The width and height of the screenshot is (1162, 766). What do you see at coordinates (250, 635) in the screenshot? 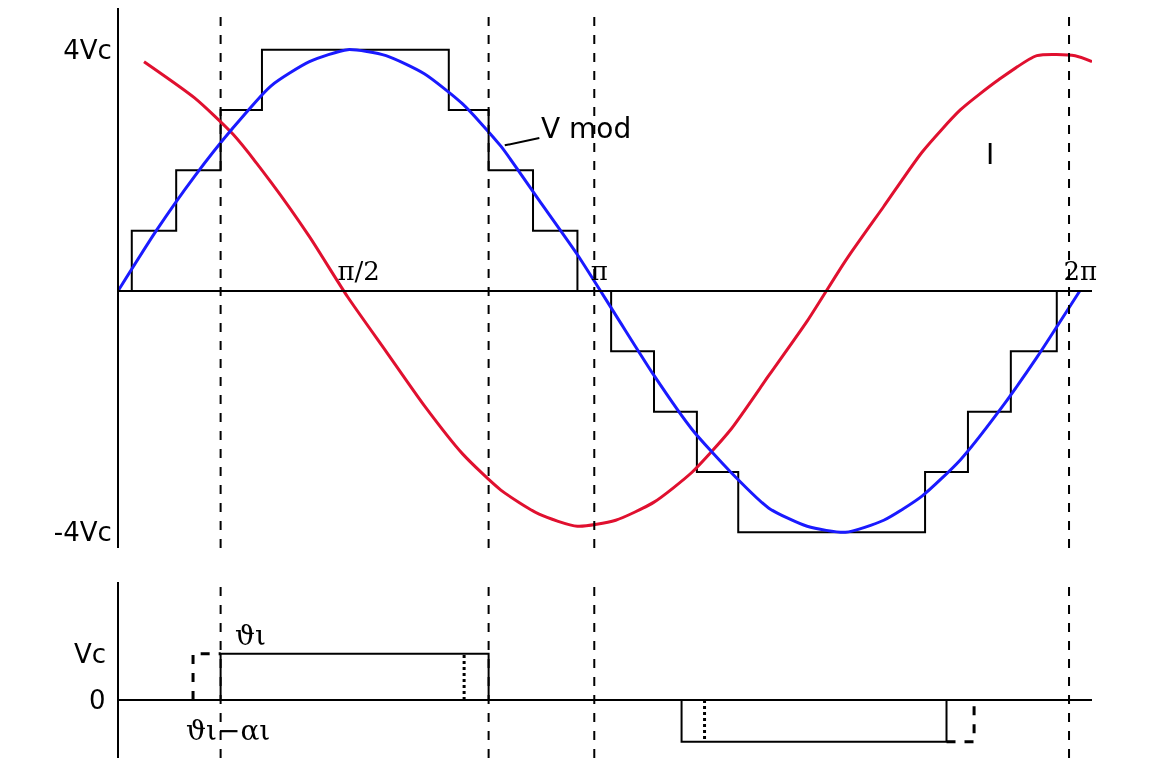
I see `annotation: ϑι` at bounding box center [250, 635].